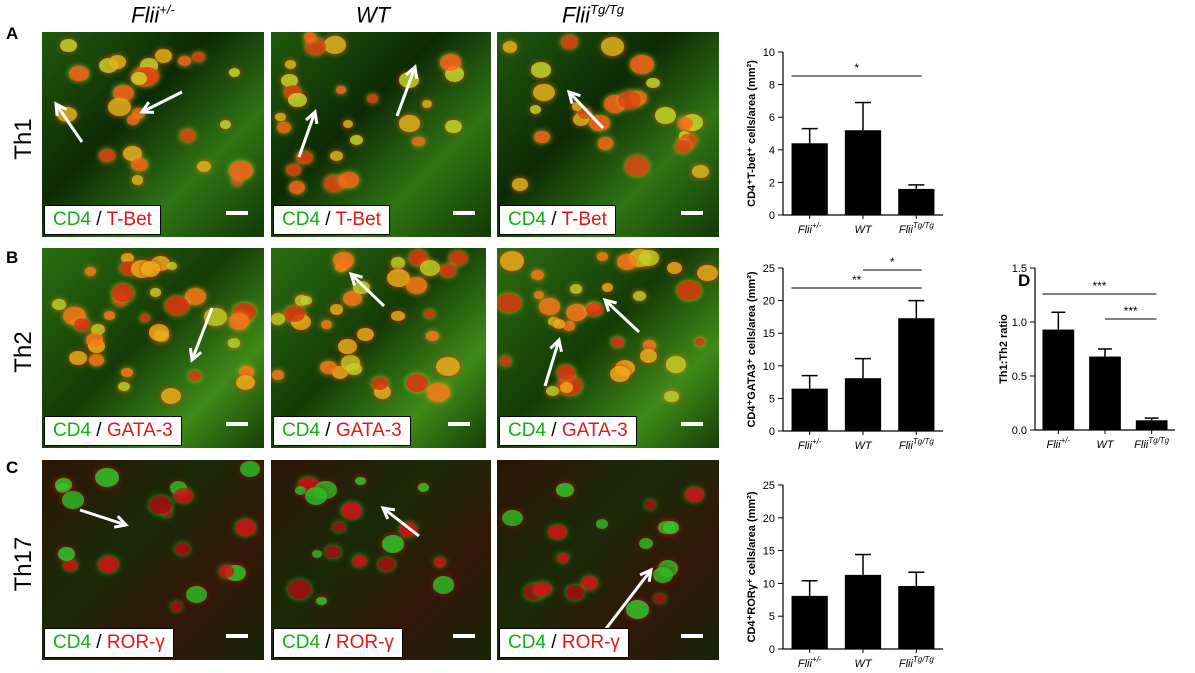 Image resolution: width=1195 pixels, height=673 pixels. I want to click on y-tick-label: 8, so click(772, 86).